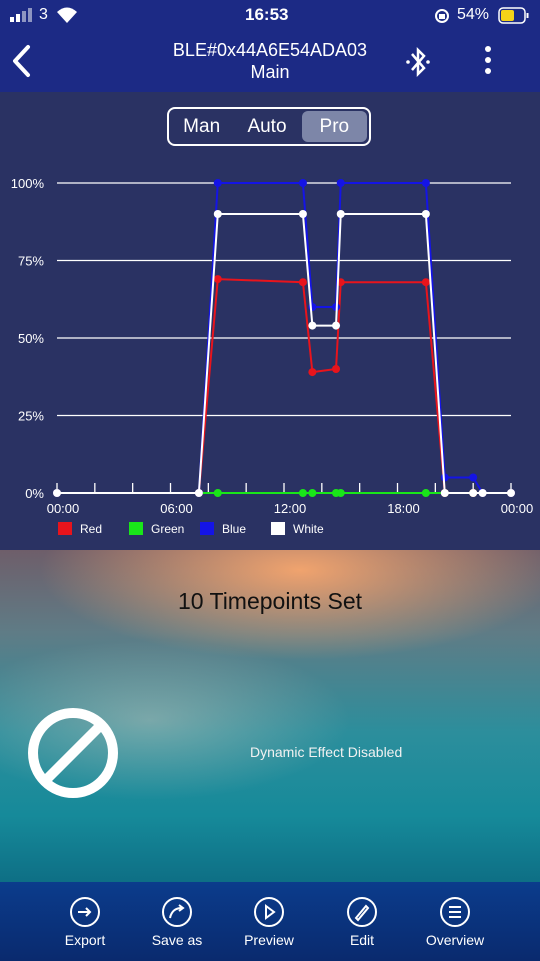 The image size is (540, 961). I want to click on x-tick-label: 12:00, so click(290, 508).